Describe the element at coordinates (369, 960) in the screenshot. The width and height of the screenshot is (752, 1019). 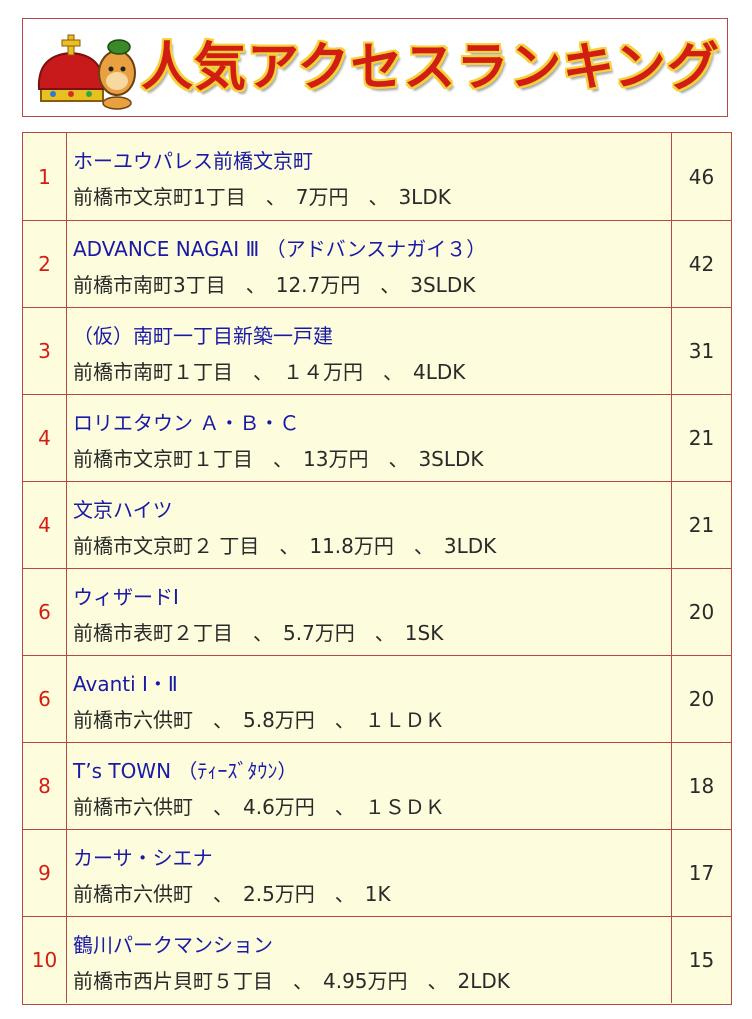
I see `property-info: 鶴川パークマンション前橋市西片貝町５丁目 、 4.95万円 、 2LDK` at that location.